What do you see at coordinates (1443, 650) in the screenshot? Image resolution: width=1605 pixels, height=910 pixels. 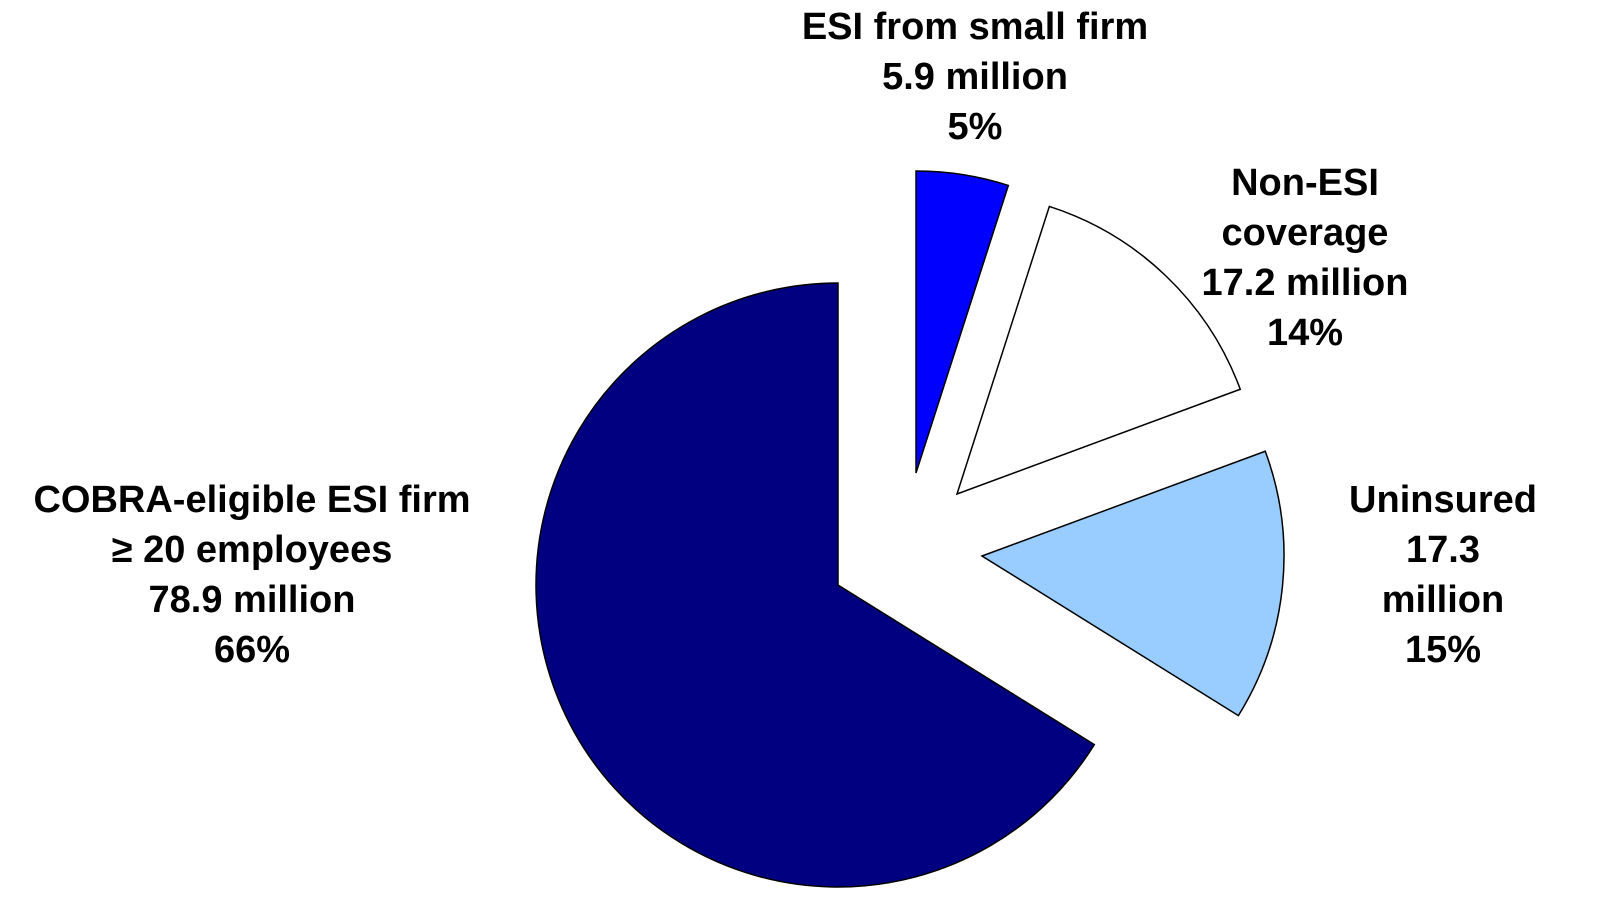 I see `percent-label: 15%` at bounding box center [1443, 650].